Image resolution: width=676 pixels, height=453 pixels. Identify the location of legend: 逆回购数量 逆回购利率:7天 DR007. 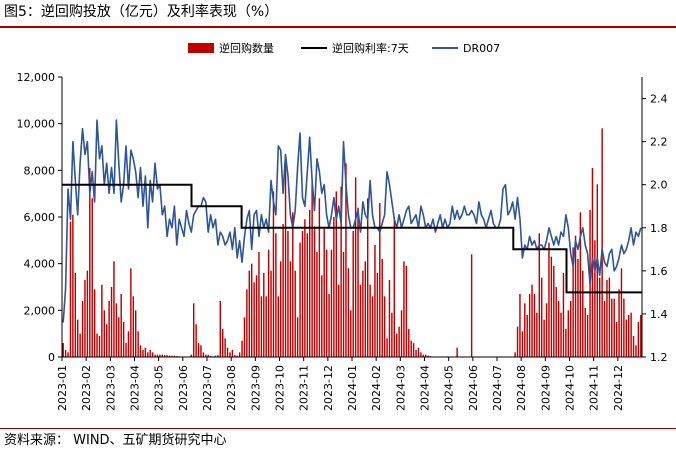
(344, 48).